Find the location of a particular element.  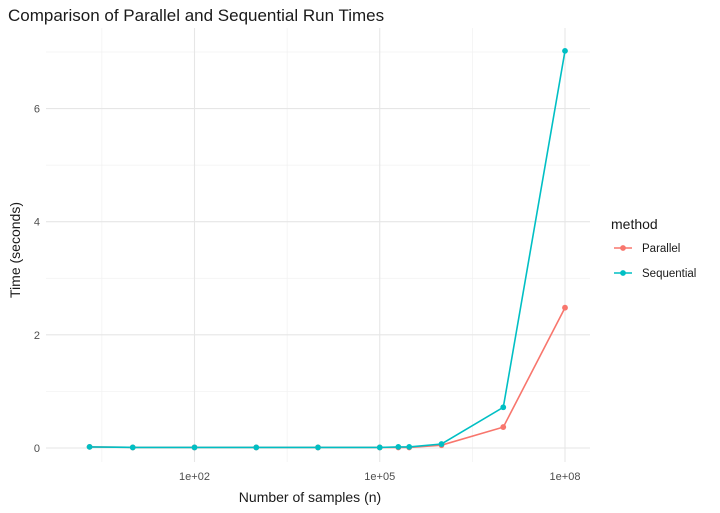

legend-title: method is located at coordinates (634, 224).